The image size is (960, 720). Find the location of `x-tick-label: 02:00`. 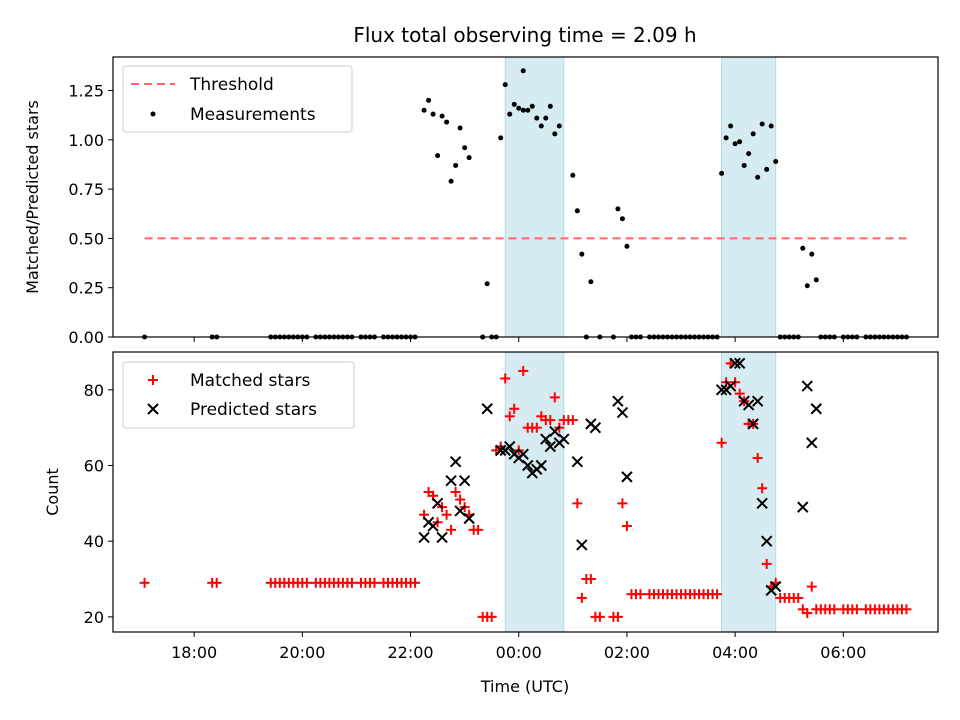

x-tick-label: 02:00 is located at coordinates (627, 652).